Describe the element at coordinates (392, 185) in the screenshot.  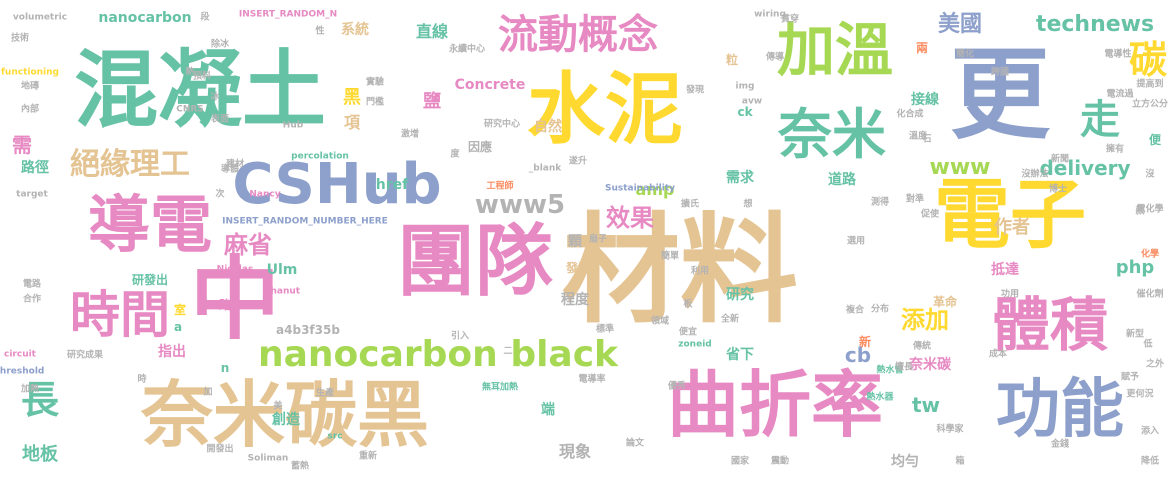
I see `word-70: href` at that location.